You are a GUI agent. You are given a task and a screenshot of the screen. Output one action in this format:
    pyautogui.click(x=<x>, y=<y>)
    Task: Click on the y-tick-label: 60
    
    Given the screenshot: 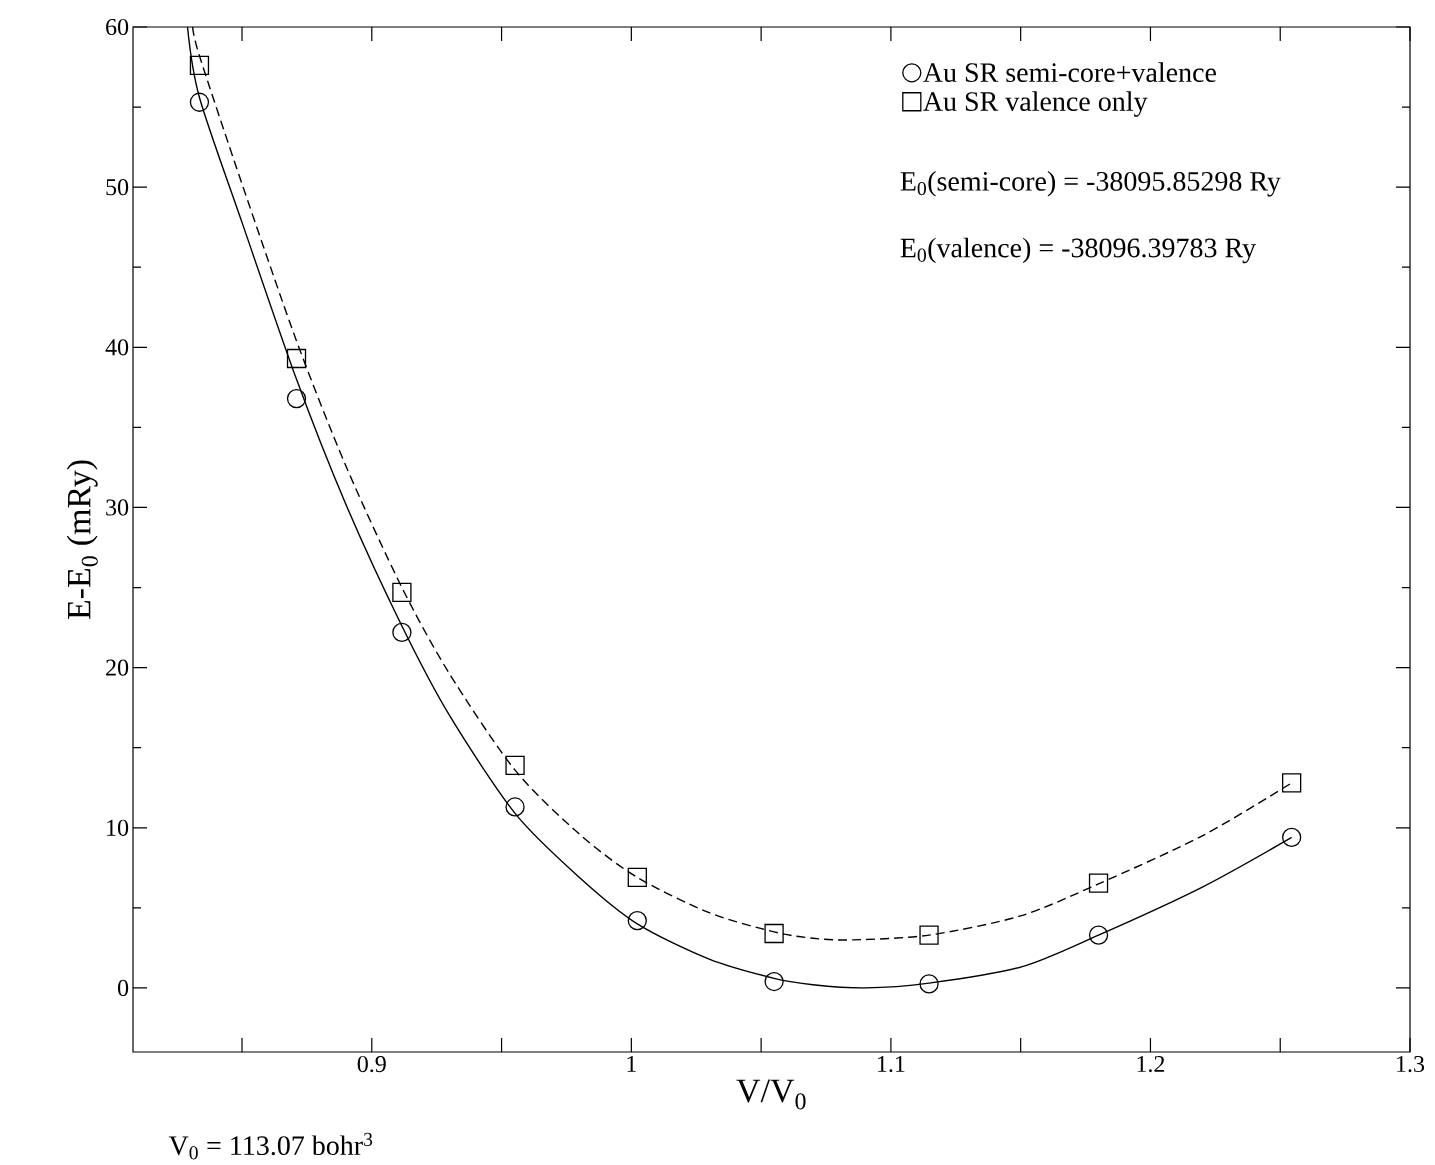 What is the action you would take?
    pyautogui.click(x=117, y=27)
    